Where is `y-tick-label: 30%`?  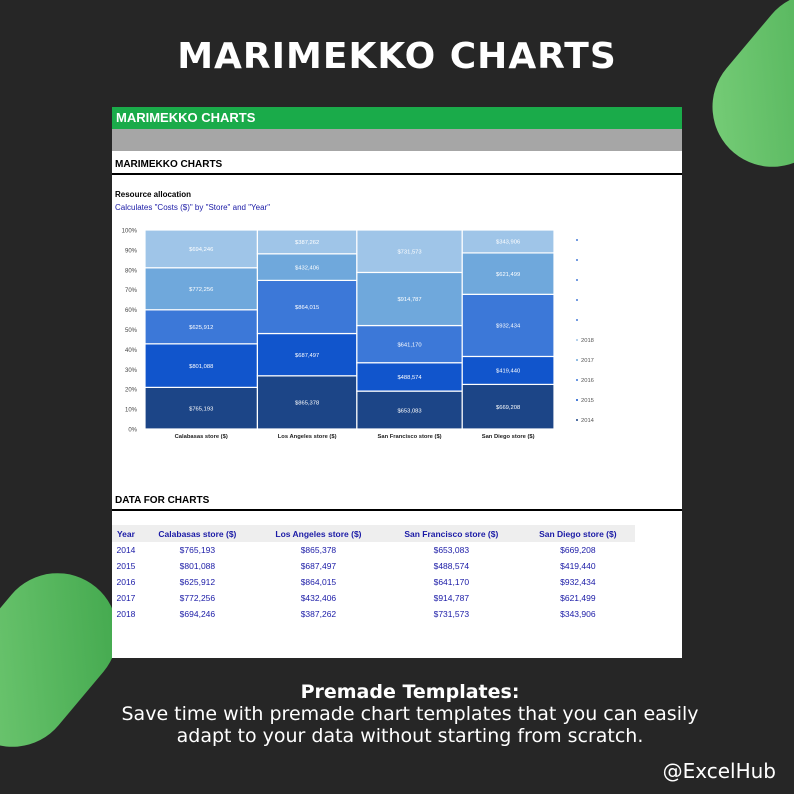
y-tick-label: 30% is located at coordinates (131, 371).